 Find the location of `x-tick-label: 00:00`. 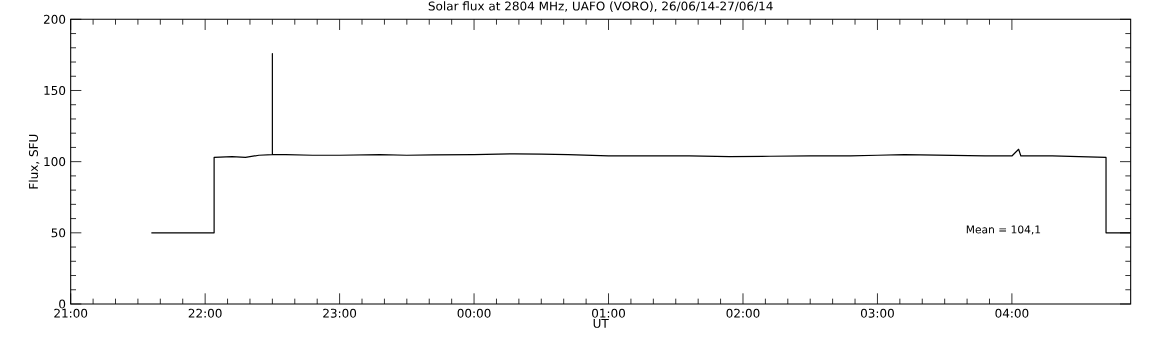

x-tick-label: 00:00 is located at coordinates (474, 313).